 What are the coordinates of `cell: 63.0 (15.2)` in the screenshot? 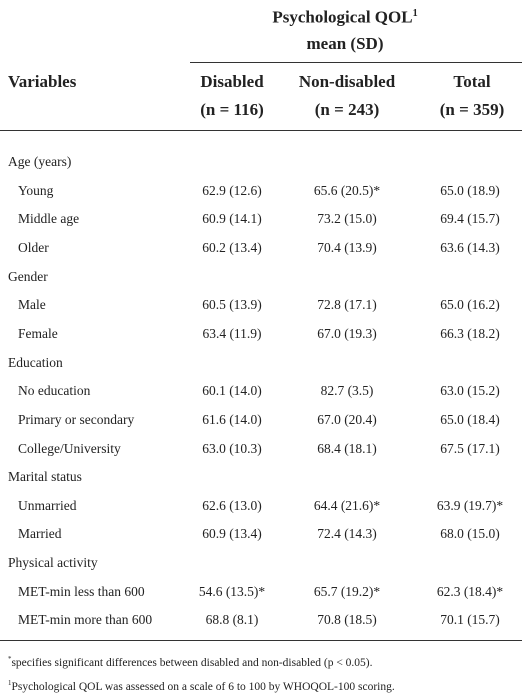 It's located at (470, 391).